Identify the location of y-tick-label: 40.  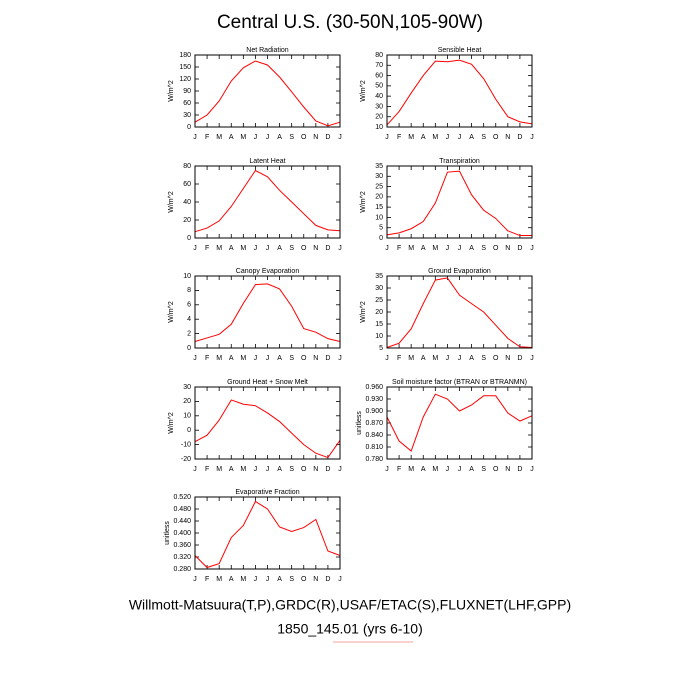
(379, 96).